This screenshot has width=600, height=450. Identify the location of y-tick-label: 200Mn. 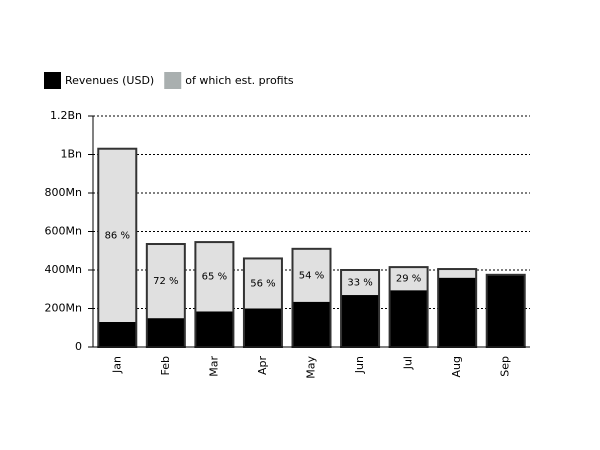
(63, 308).